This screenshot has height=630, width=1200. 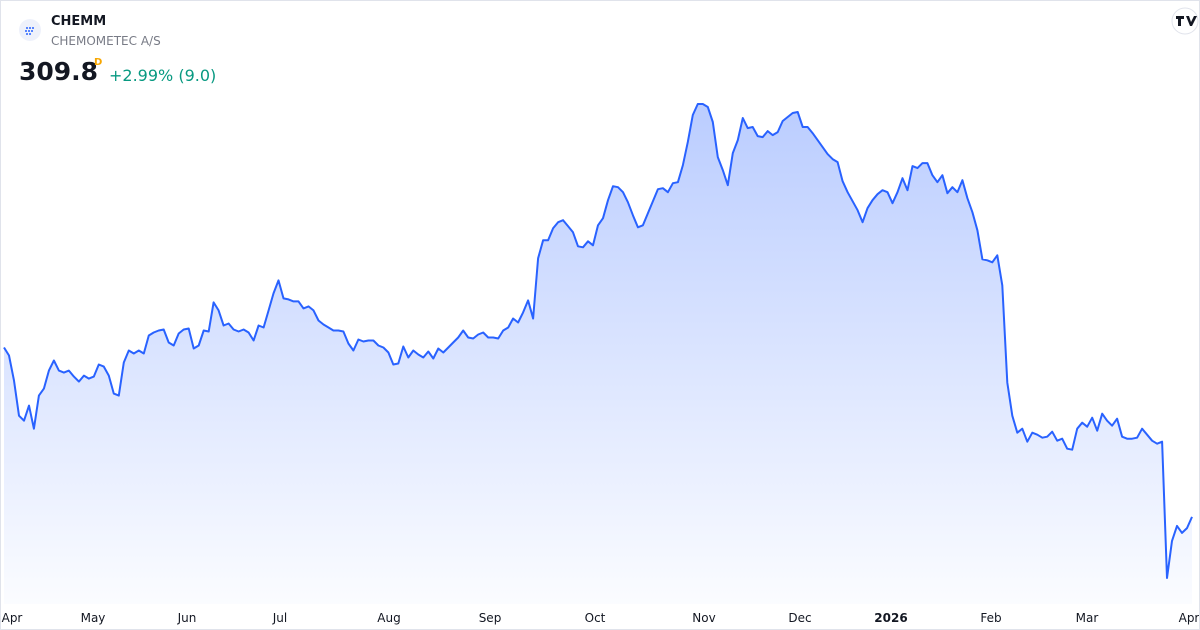 I want to click on x-tick-label: Oct, so click(x=595, y=618).